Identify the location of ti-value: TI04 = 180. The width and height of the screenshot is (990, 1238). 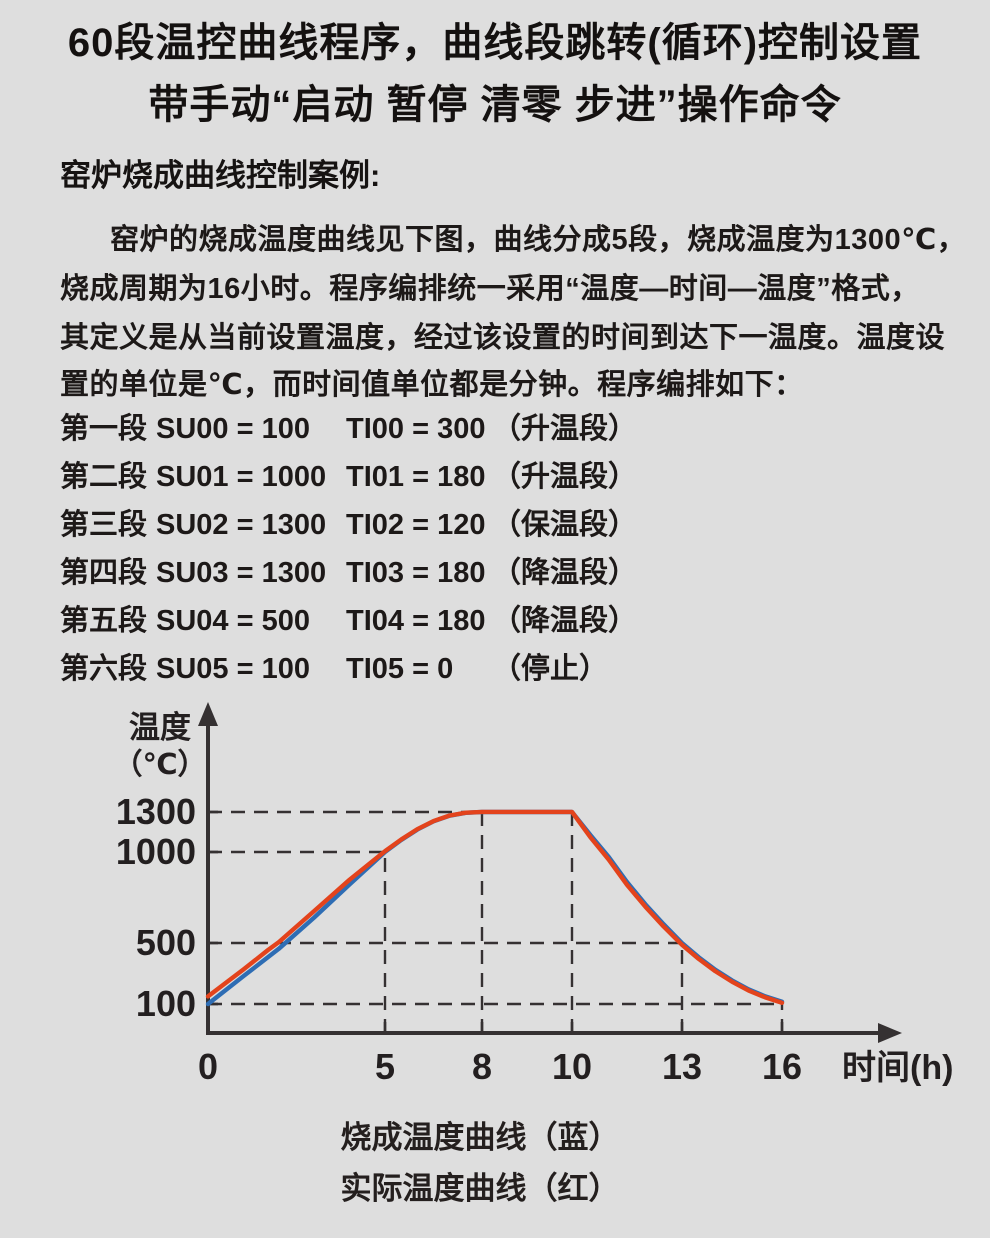
(416, 621).